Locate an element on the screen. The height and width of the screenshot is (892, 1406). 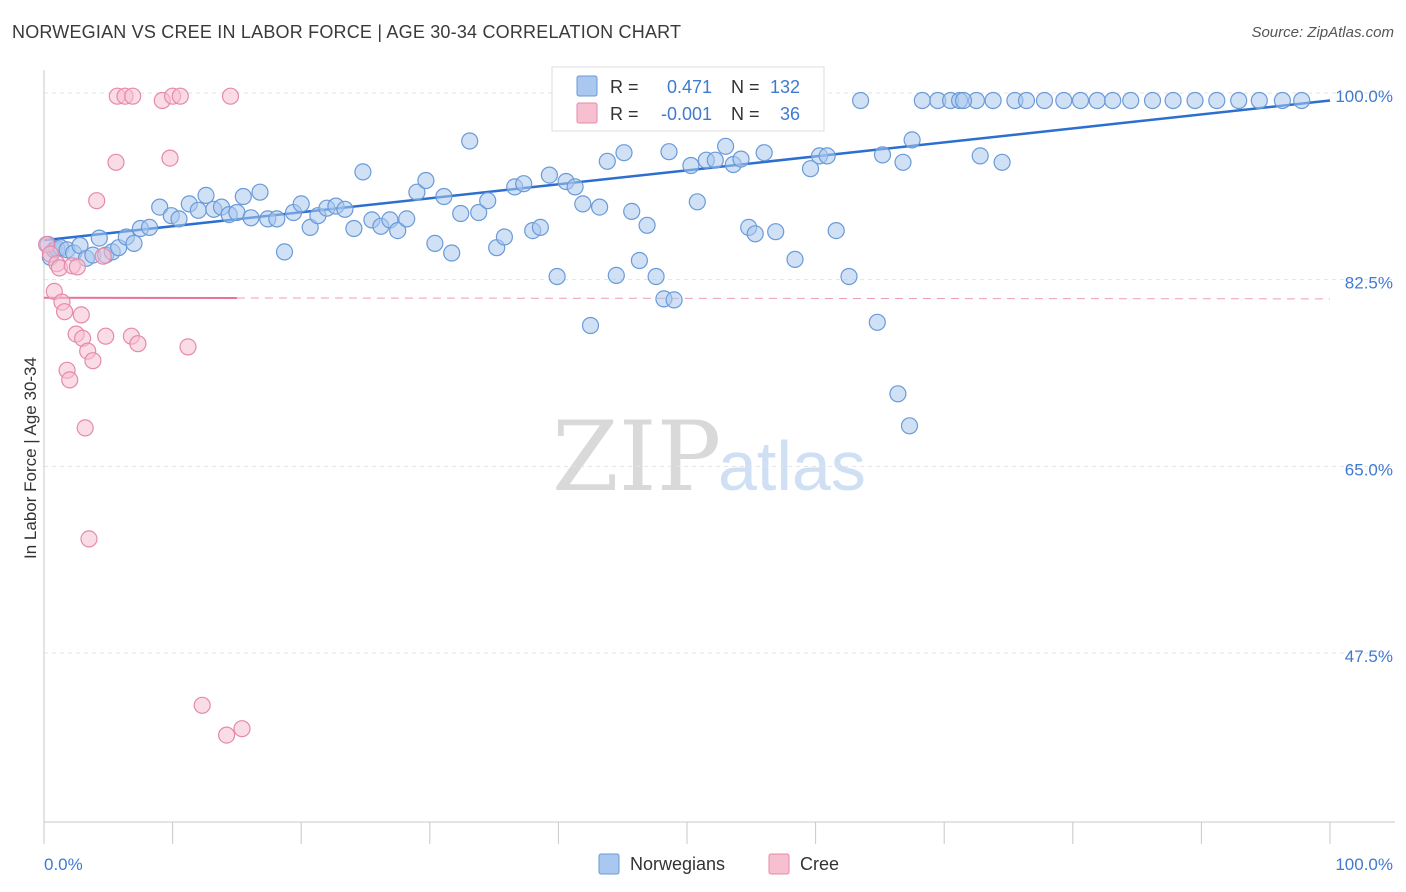
series-legend-swatch-cree is located at coordinates (779, 864).